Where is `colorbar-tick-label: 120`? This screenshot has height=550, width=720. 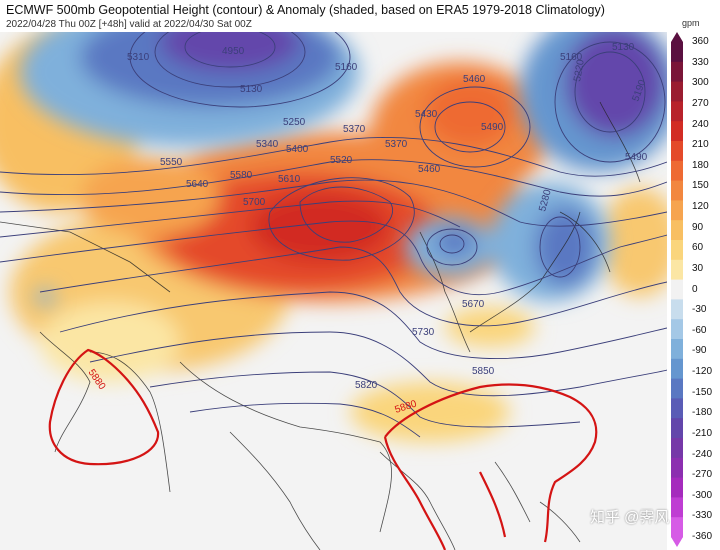
colorbar-tick-label: 120 is located at coordinates (700, 206).